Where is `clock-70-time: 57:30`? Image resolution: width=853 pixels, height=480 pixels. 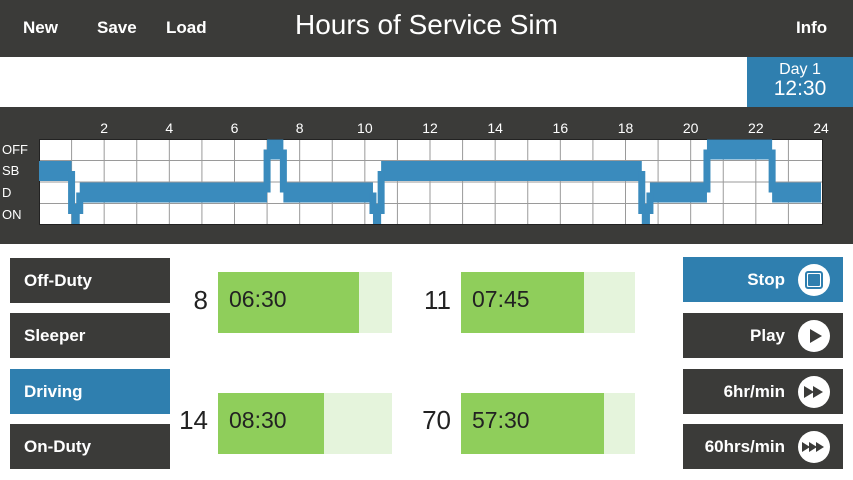 clock-70-time: 57:30 is located at coordinates (501, 420).